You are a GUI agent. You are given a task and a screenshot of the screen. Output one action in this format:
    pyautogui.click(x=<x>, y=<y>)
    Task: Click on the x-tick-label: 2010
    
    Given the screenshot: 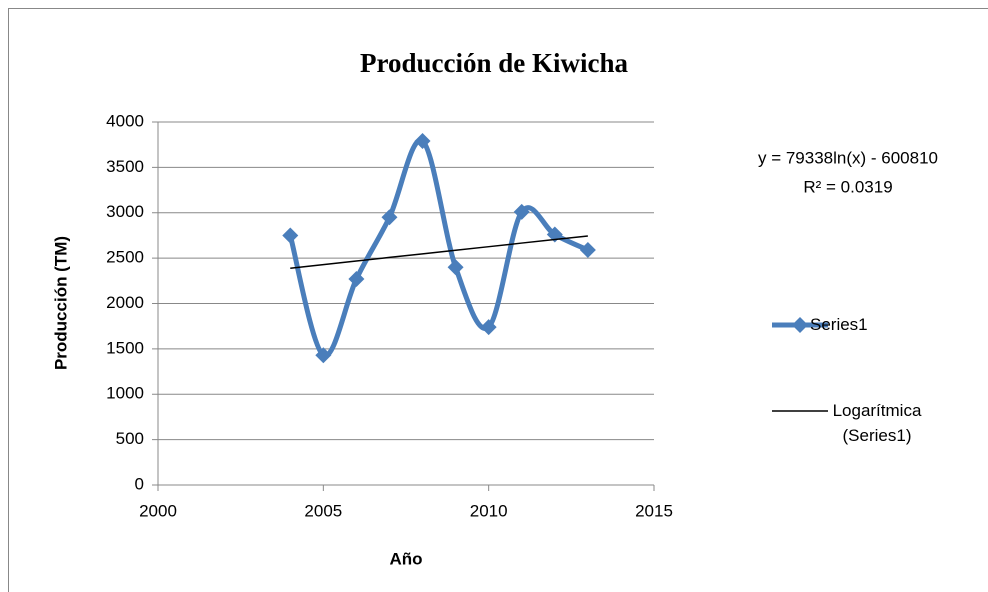 What is the action you would take?
    pyautogui.click(x=489, y=510)
    